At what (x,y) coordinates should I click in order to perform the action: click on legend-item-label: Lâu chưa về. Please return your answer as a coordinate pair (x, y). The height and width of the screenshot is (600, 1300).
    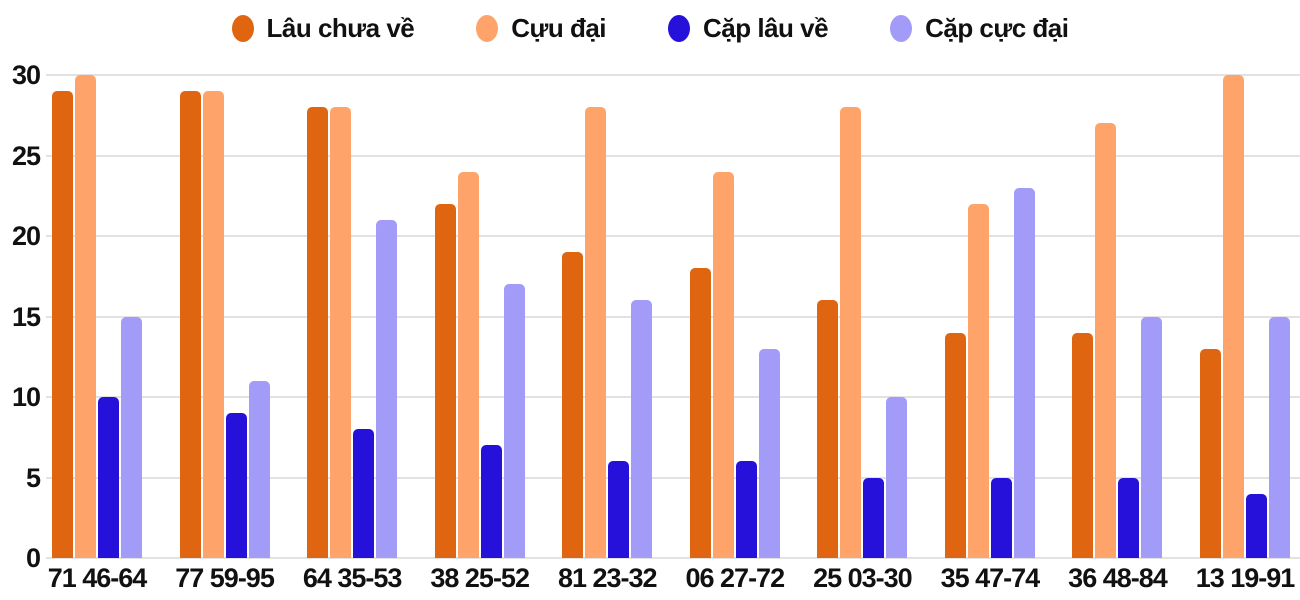
    Looking at the image, I should click on (340, 27).